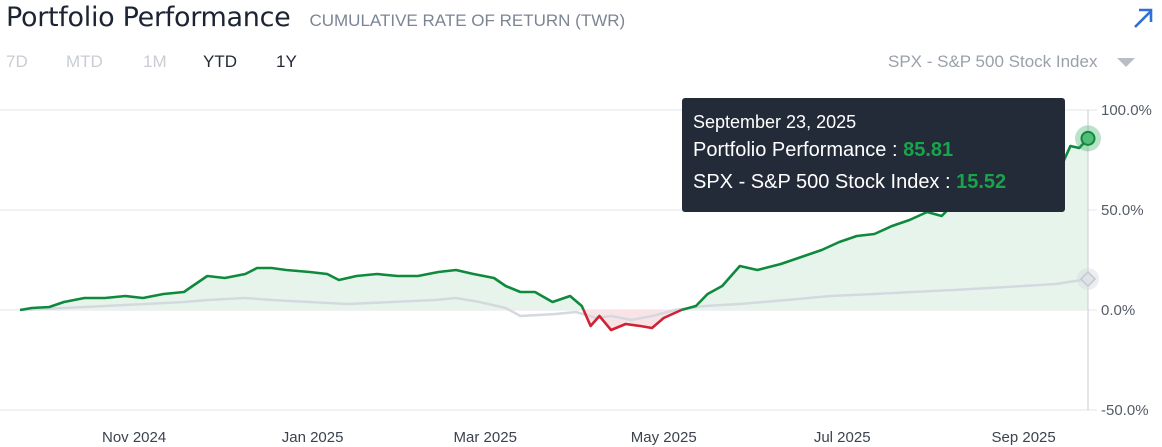  I want to click on y-tick-label: 50.0%, so click(1122, 210).